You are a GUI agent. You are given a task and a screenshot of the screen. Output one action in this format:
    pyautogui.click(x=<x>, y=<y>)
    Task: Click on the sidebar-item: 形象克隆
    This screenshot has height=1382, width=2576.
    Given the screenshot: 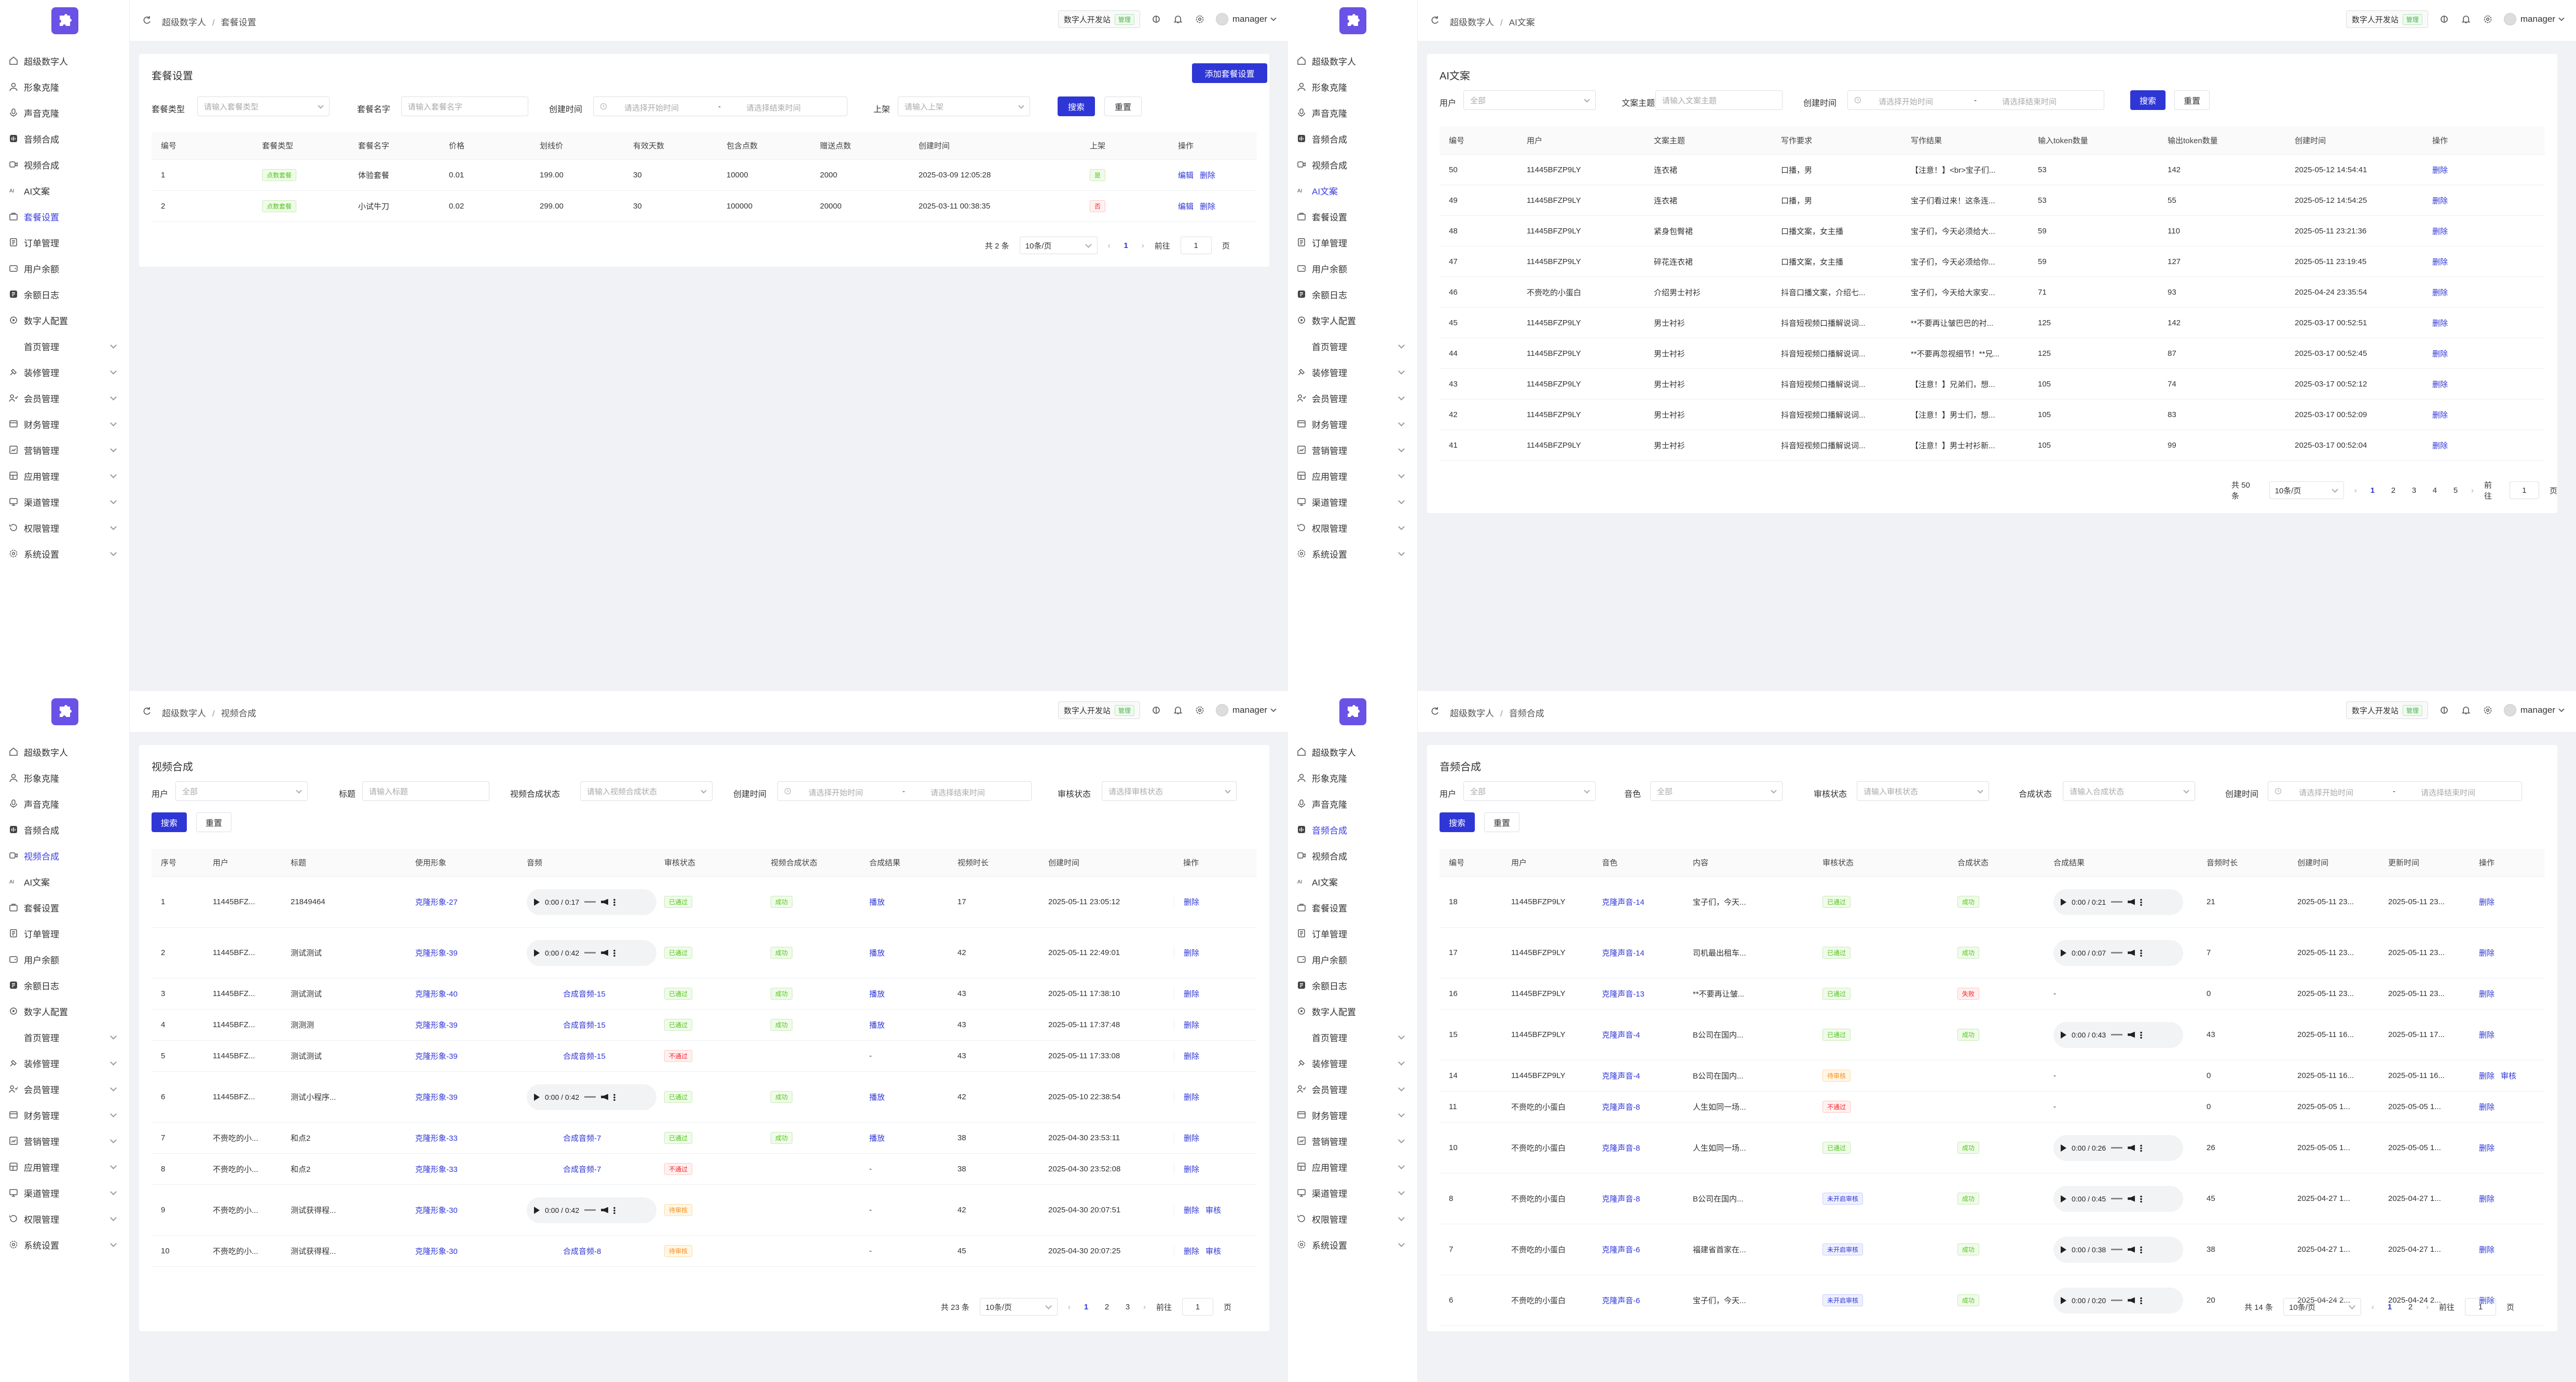 What is the action you would take?
    pyautogui.click(x=1352, y=87)
    